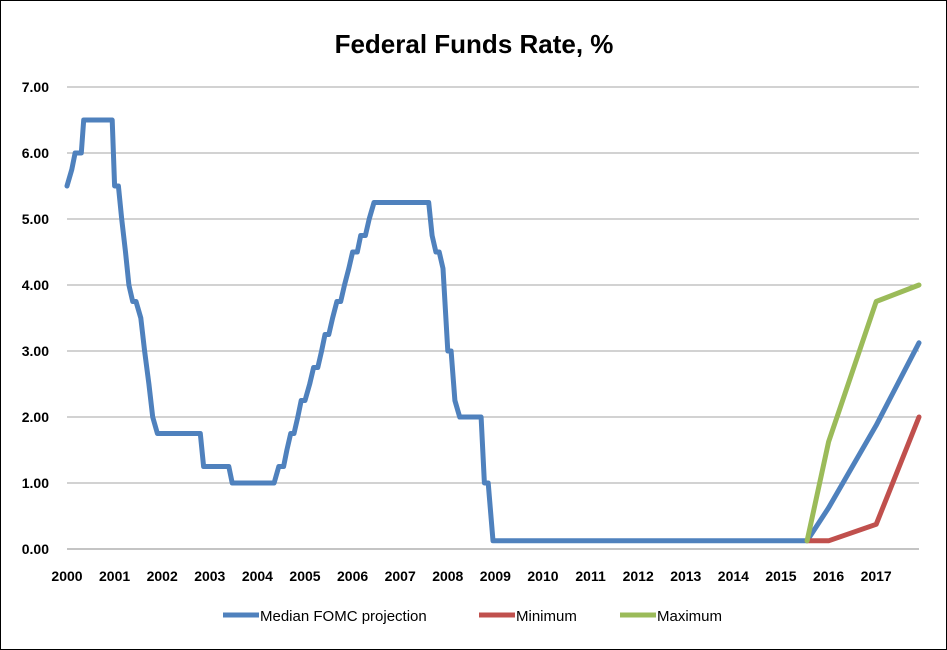 This screenshot has height=650, width=947. Describe the element at coordinates (685, 576) in the screenshot. I see `x-tick-label: 2013` at that location.